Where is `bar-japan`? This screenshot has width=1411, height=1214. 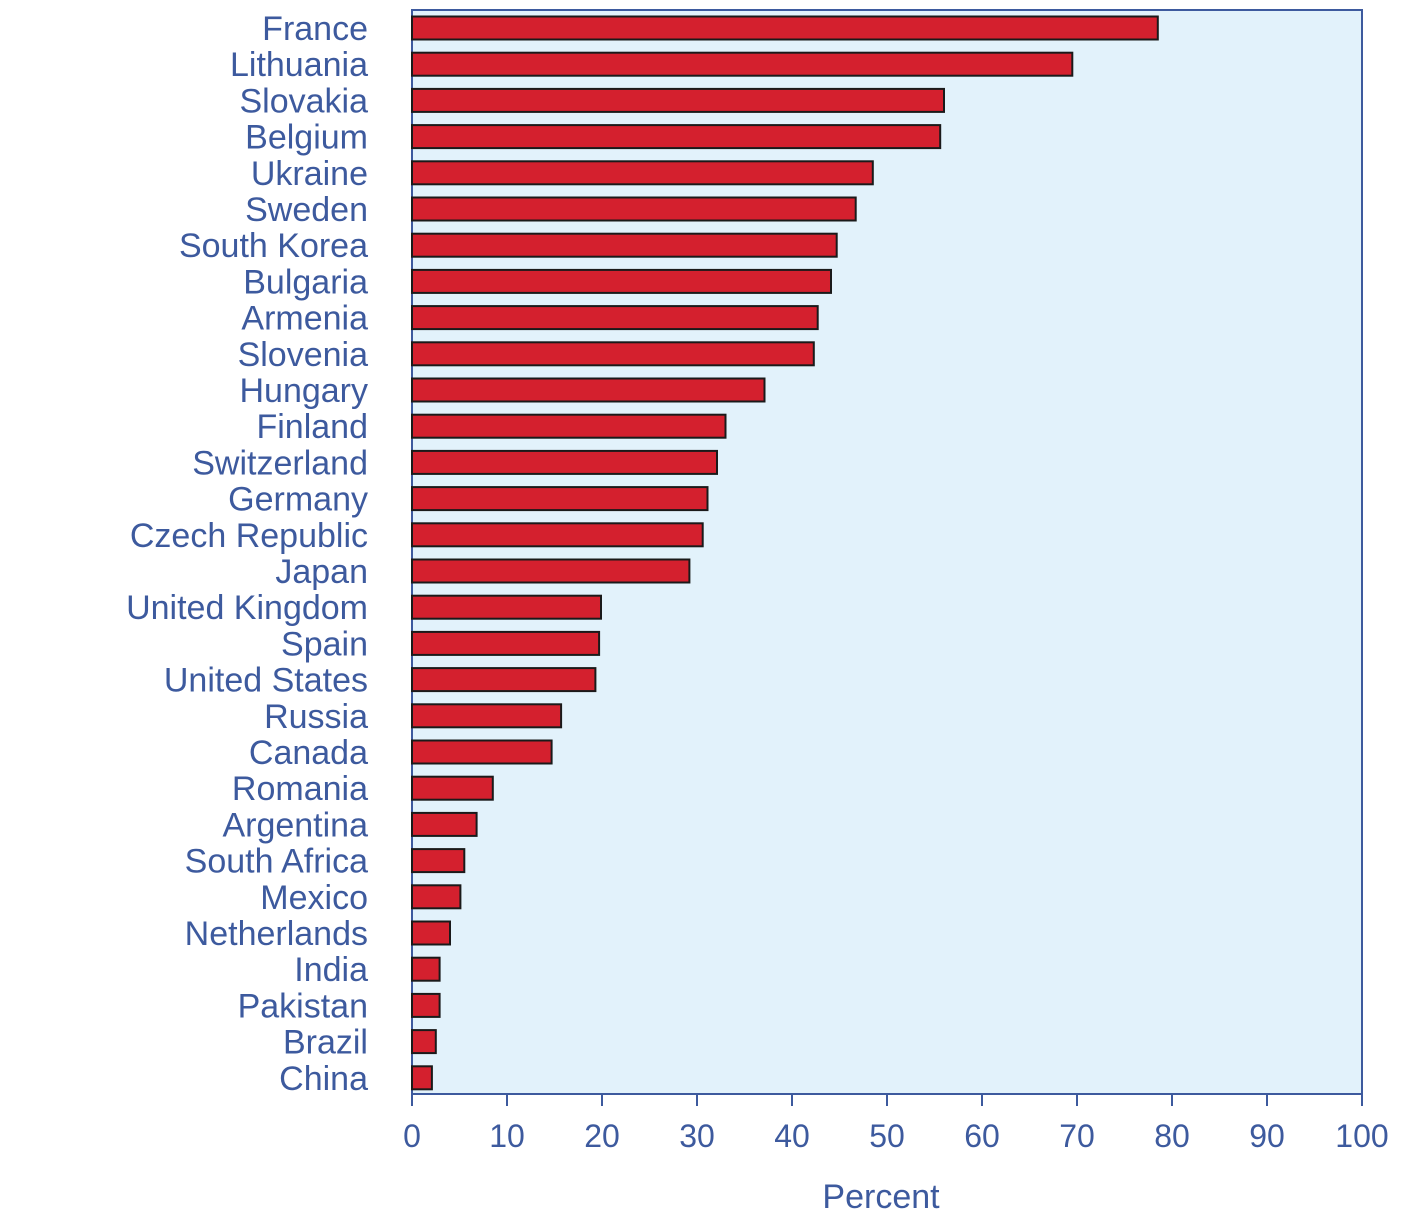
bar-japan is located at coordinates (551, 571).